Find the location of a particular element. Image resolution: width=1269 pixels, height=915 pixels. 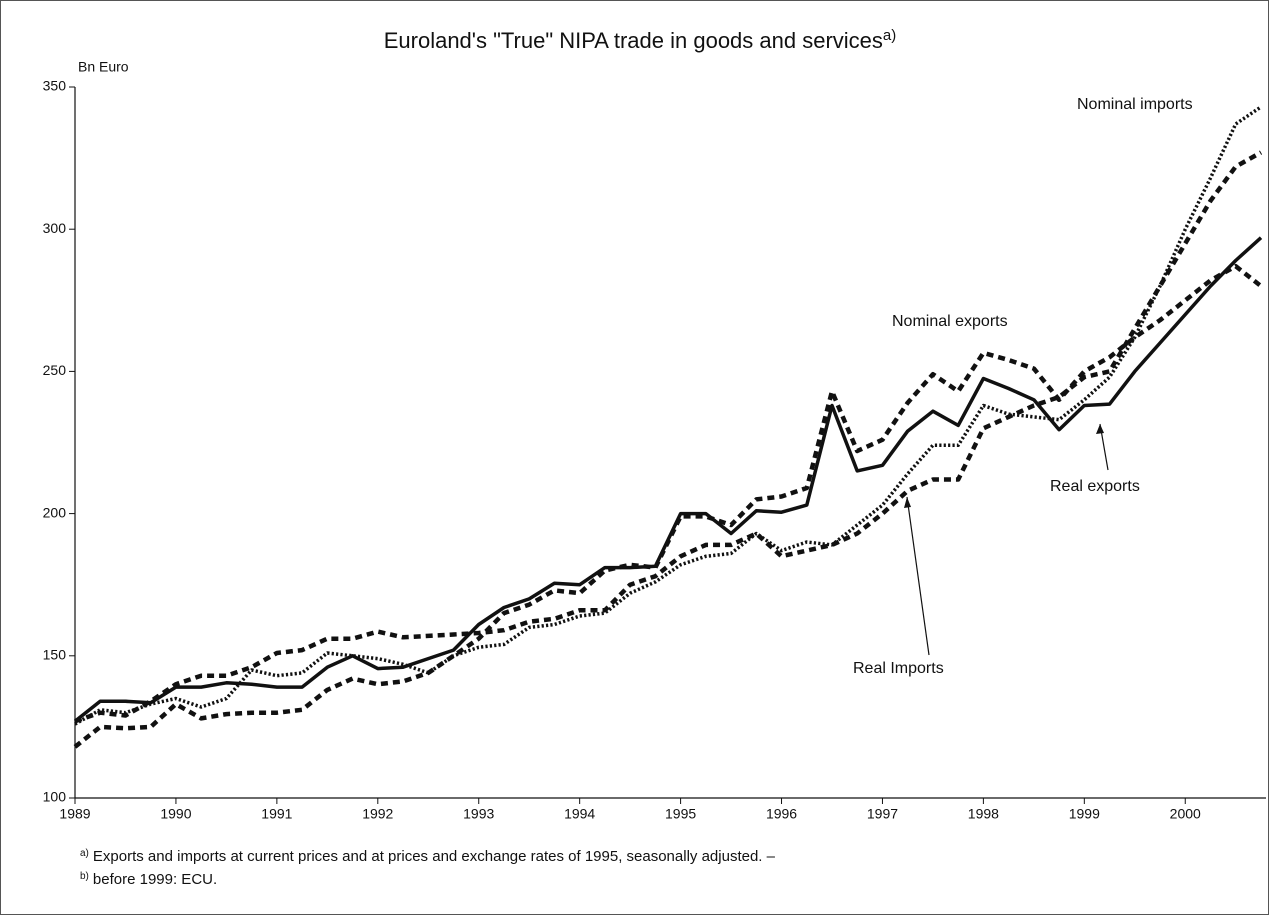

y-tick-label: 250 is located at coordinates (55, 370).